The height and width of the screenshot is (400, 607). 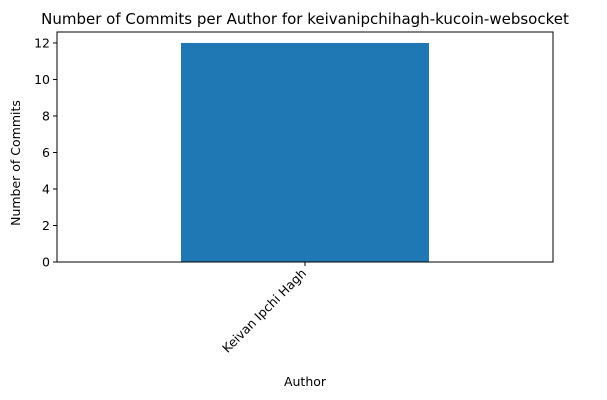 I want to click on y-axis-label: Number of Commits, so click(x=15, y=163).